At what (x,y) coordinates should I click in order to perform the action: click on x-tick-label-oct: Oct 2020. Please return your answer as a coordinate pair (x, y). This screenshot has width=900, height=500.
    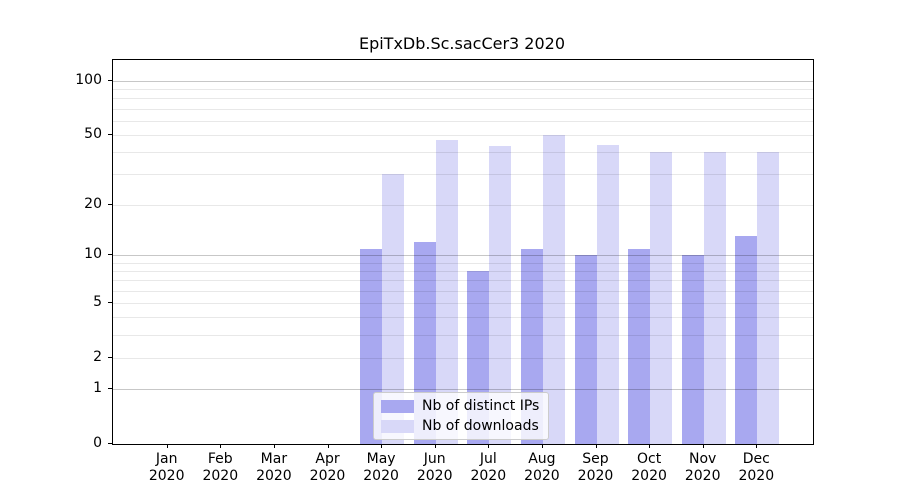
    Looking at the image, I should click on (649, 467).